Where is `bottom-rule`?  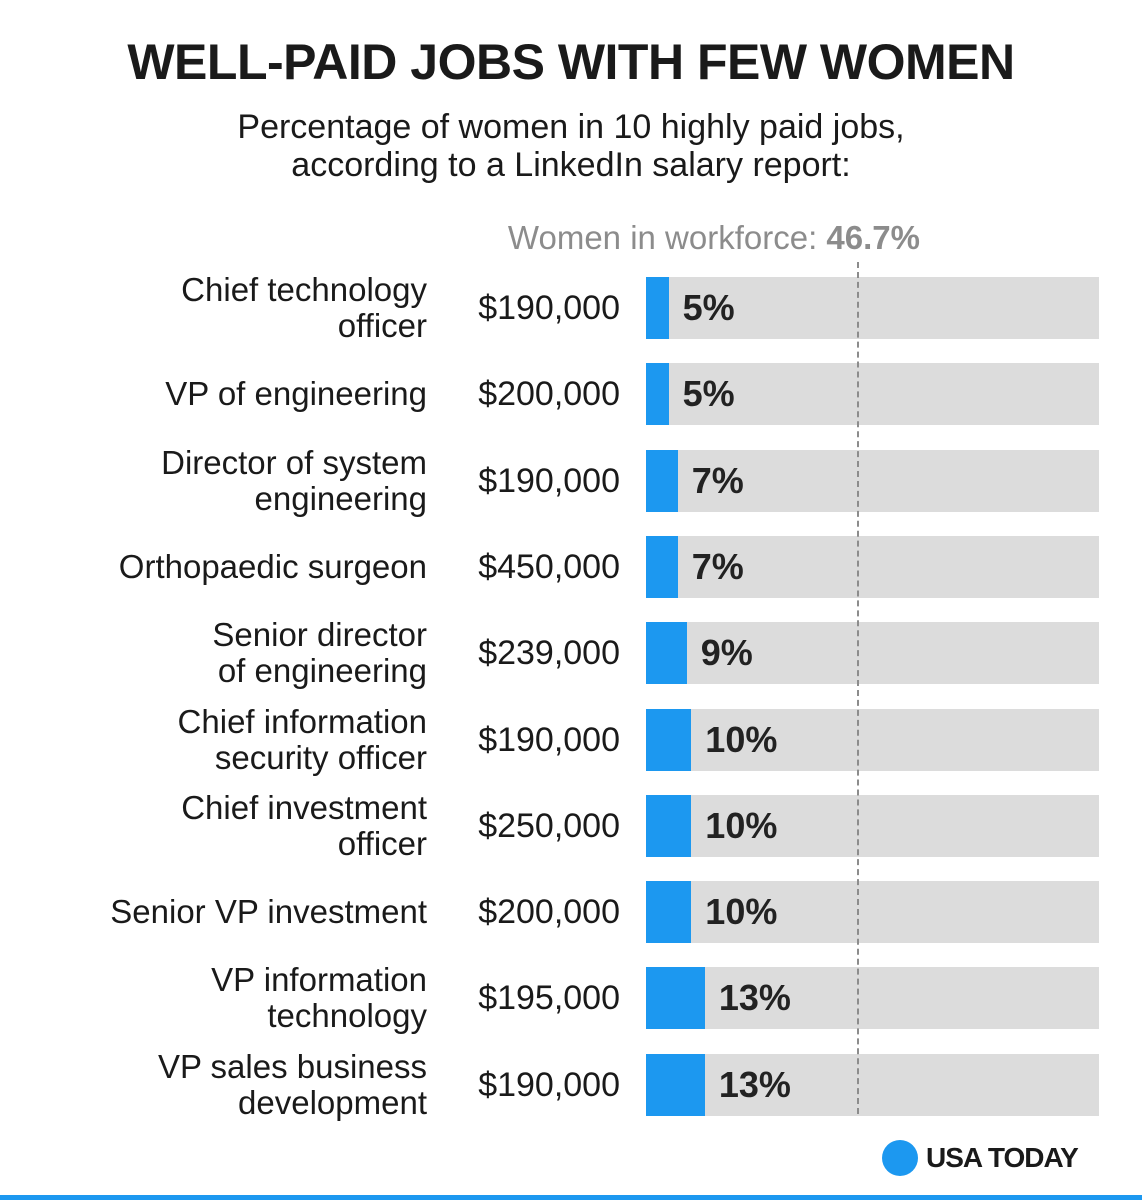 bottom-rule is located at coordinates (571, 1197).